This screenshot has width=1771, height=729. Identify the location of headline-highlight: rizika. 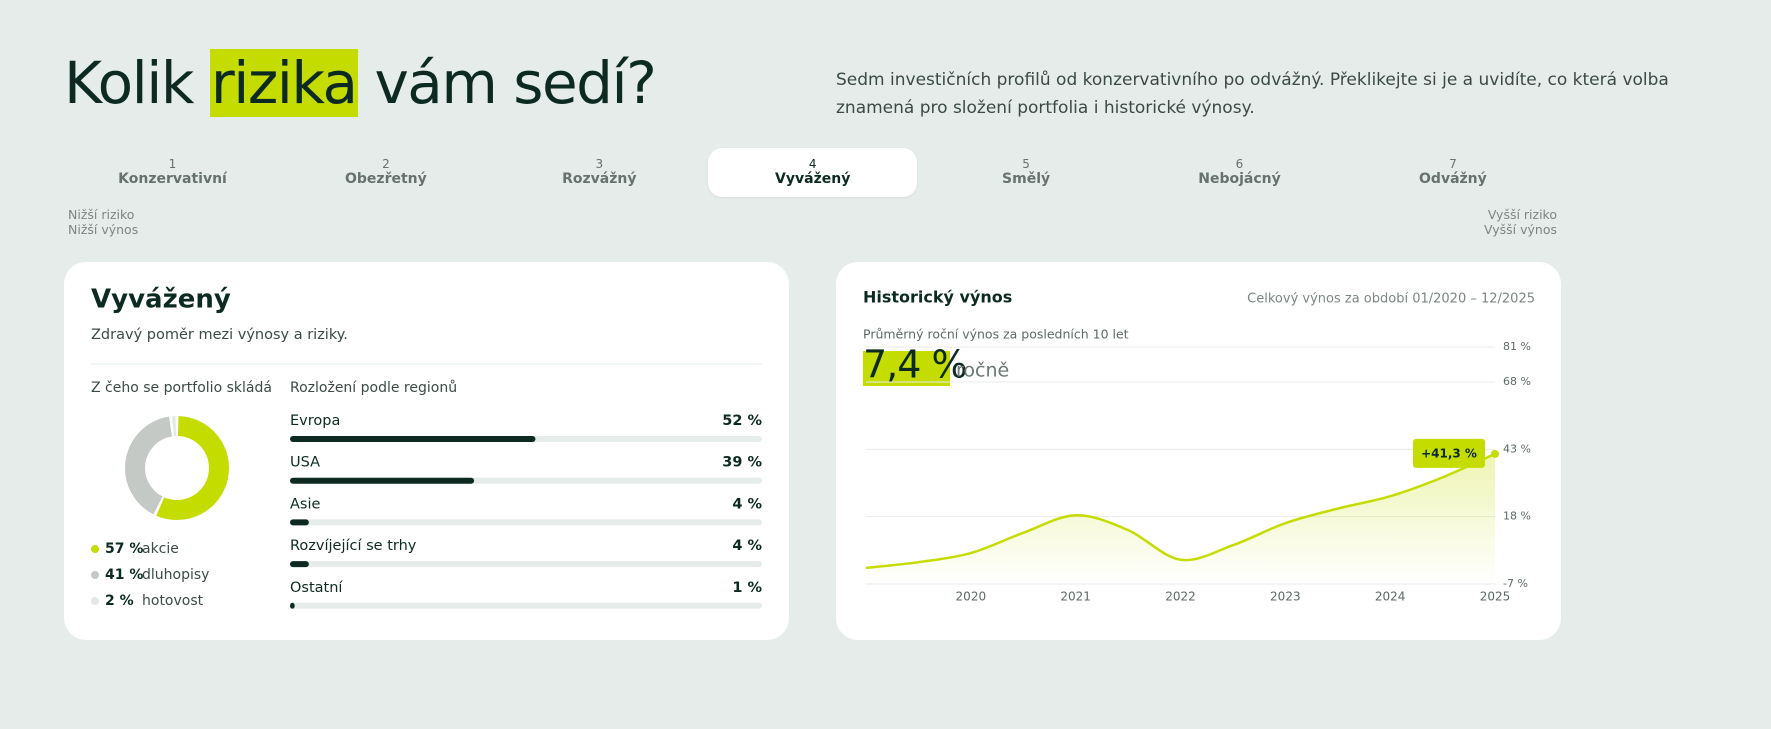
(283, 83).